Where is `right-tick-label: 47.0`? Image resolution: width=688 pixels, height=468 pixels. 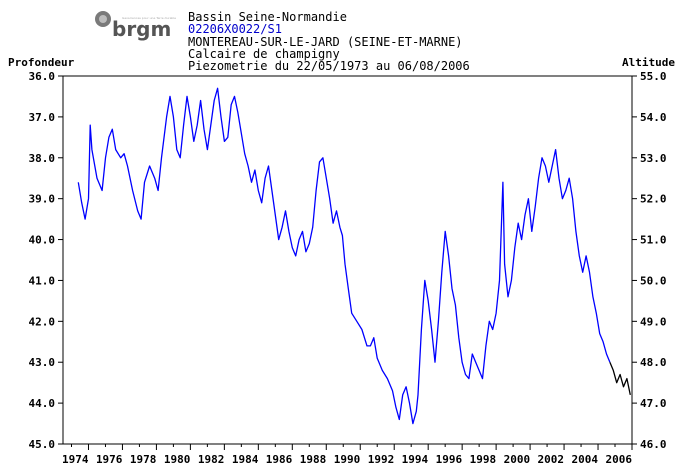
right-tick-label: 47.0 is located at coordinates (653, 403).